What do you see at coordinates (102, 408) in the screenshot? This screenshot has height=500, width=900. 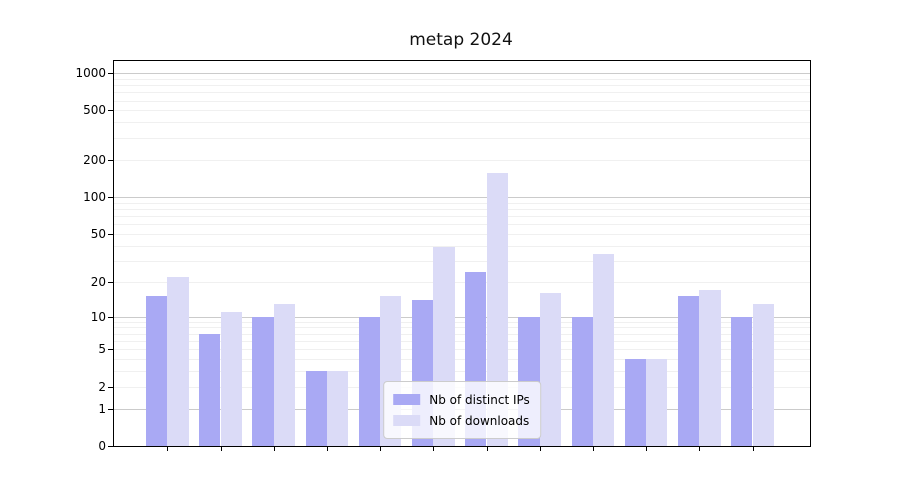 I see `y-tick-label: 1` at bounding box center [102, 408].